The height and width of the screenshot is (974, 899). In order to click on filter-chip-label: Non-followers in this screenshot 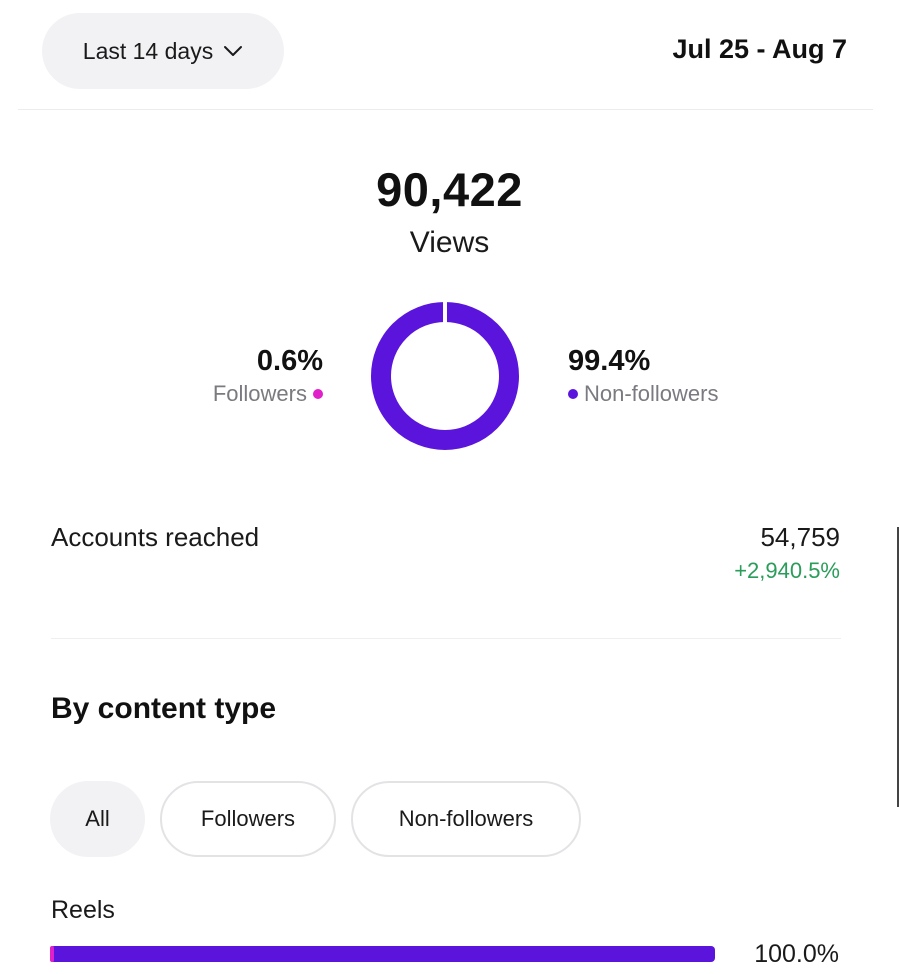, I will do `click(466, 818)`.